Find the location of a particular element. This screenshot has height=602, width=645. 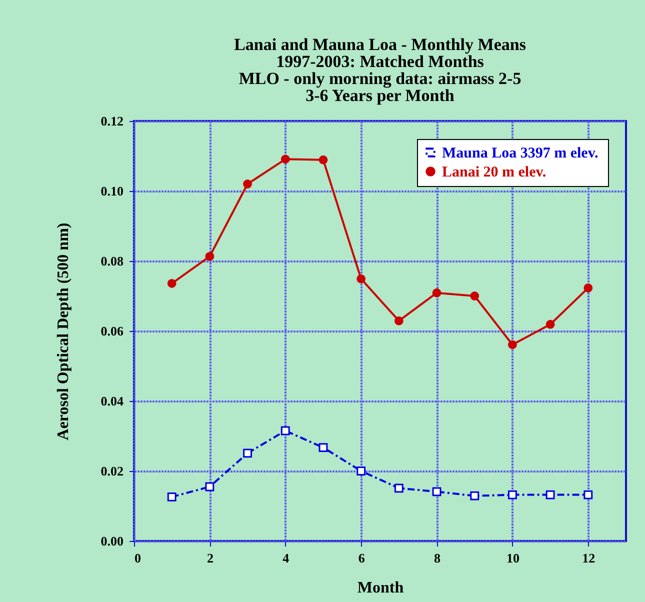

chart-title: Lanai and Mauna Loa - Monthly Means 1997-2003: Matched Months MLO - only morning data: airmass 2-5 3-6 Years per Month is located at coordinates (380, 70).